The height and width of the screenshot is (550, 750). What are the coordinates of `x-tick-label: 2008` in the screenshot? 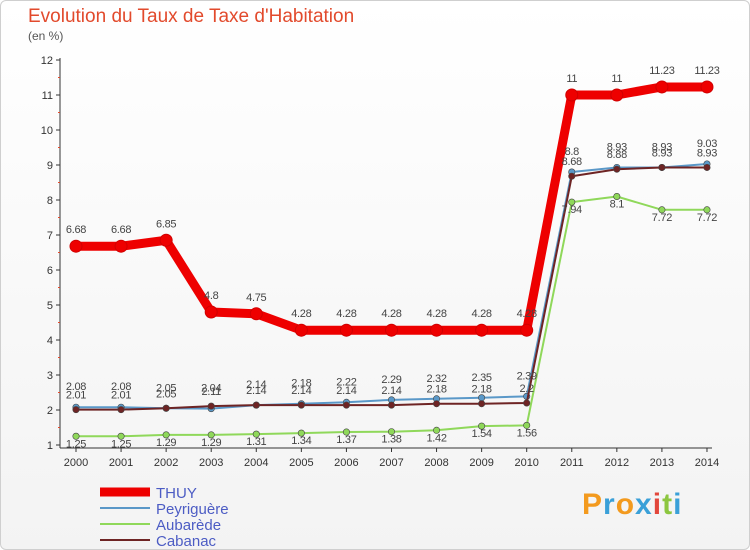 It's located at (436, 463).